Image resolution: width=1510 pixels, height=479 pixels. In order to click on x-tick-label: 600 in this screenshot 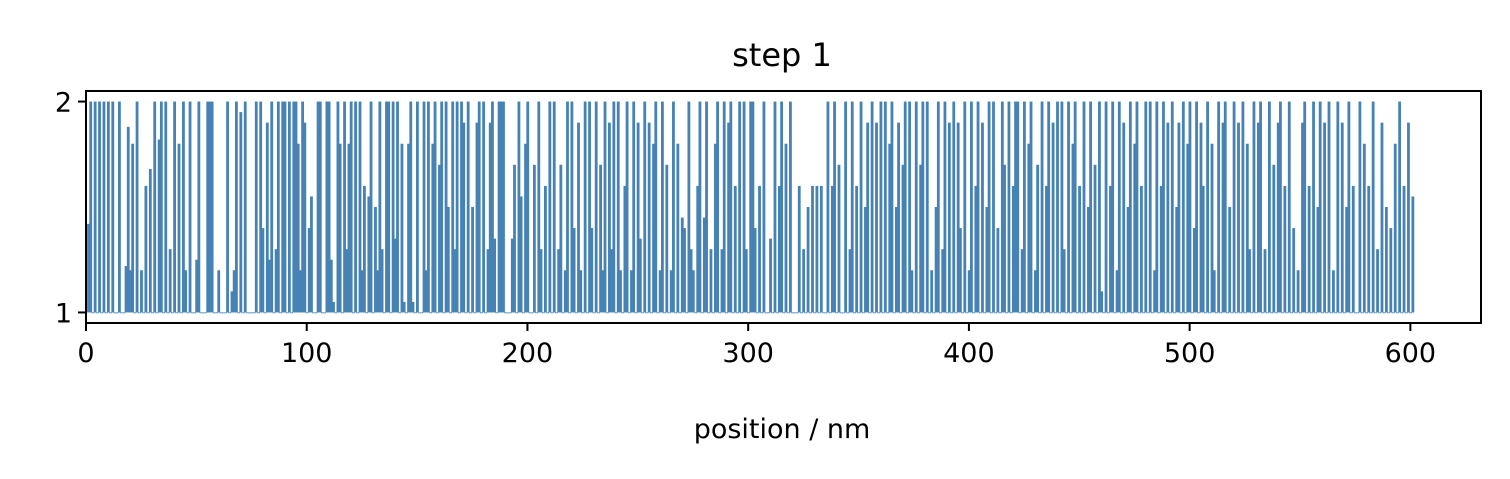, I will do `click(1411, 353)`.